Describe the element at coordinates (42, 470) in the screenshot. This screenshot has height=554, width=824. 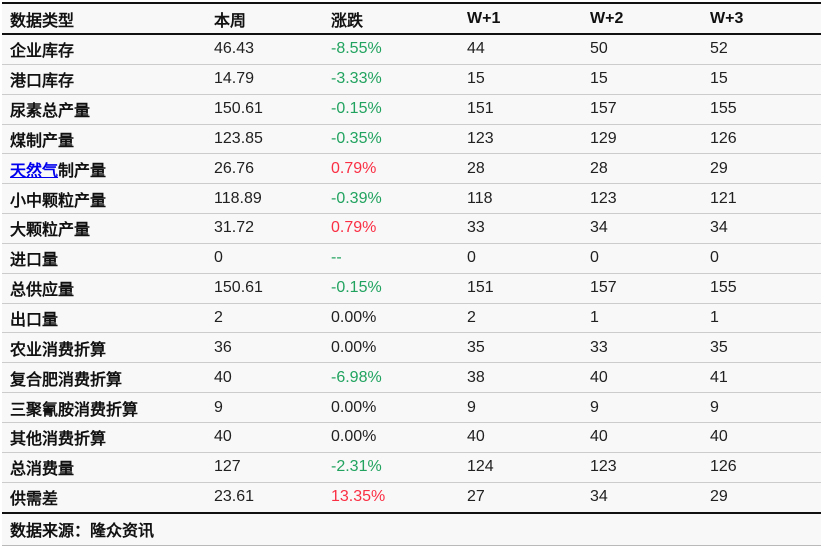
I see `row-label-cell: 总消费量` at that location.